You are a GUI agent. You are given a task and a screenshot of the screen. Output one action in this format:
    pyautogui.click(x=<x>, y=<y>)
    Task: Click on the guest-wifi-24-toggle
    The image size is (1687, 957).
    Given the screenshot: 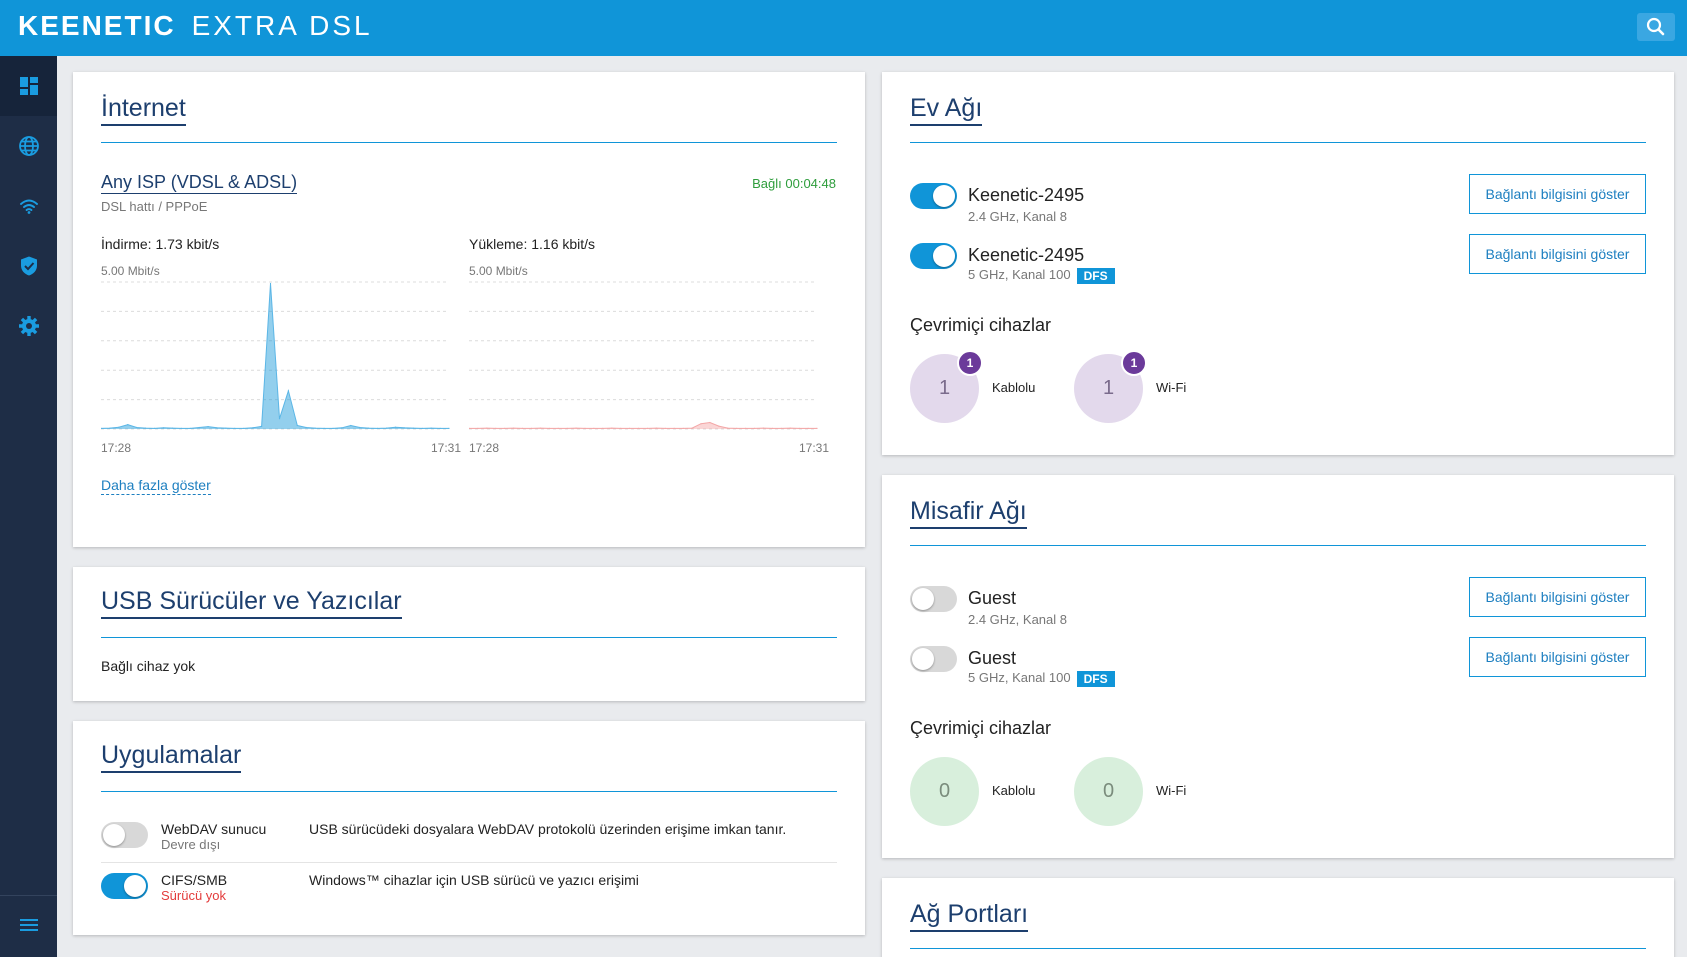 What is the action you would take?
    pyautogui.click(x=933, y=599)
    